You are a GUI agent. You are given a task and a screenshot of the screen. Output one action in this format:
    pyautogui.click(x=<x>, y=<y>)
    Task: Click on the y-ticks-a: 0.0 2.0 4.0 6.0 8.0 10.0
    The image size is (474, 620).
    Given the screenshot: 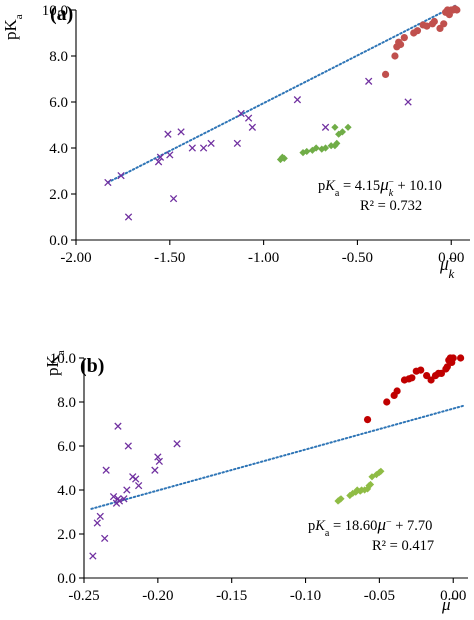 What is the action you would take?
    pyautogui.click(x=59, y=126)
    